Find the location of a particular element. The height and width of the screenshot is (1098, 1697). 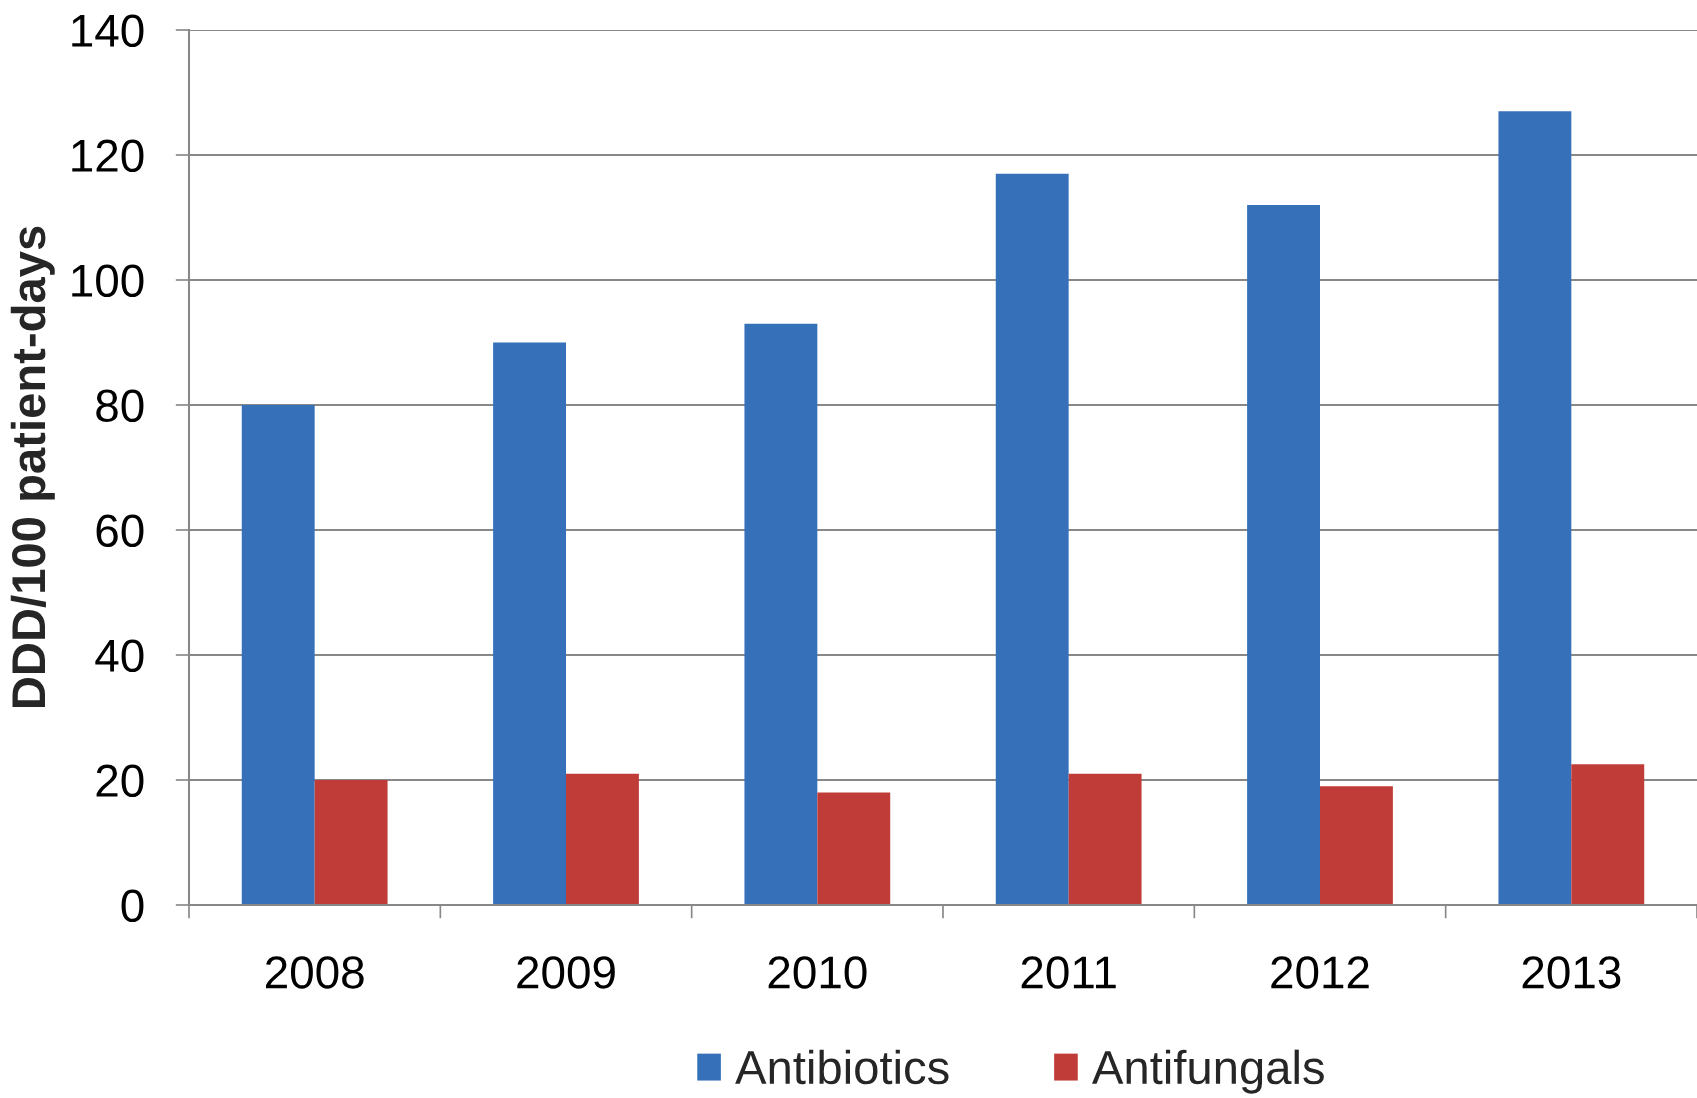

x-tick-label: 2010 is located at coordinates (817, 972).